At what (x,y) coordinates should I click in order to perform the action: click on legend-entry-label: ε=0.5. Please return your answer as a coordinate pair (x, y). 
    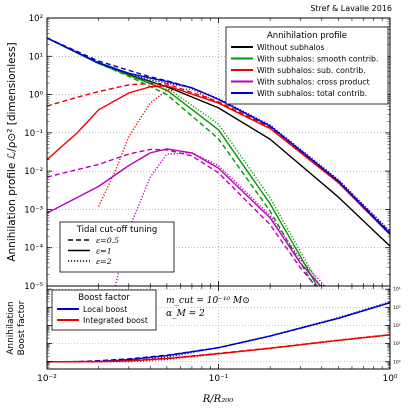
    Looking at the image, I should click on (107, 240).